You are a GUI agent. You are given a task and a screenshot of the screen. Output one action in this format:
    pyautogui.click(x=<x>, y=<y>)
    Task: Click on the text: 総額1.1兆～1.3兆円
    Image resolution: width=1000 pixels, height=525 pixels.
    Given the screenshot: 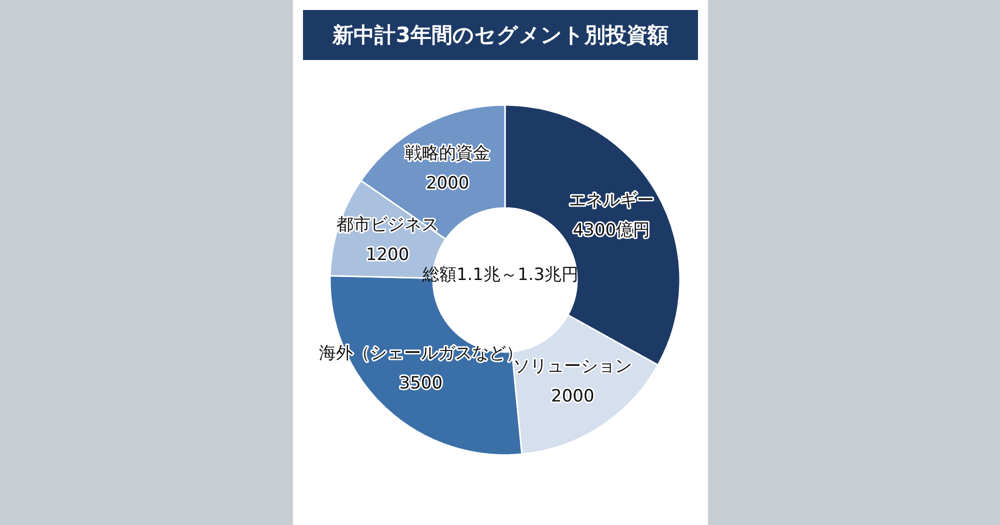 What is the action you would take?
    pyautogui.click(x=500, y=275)
    